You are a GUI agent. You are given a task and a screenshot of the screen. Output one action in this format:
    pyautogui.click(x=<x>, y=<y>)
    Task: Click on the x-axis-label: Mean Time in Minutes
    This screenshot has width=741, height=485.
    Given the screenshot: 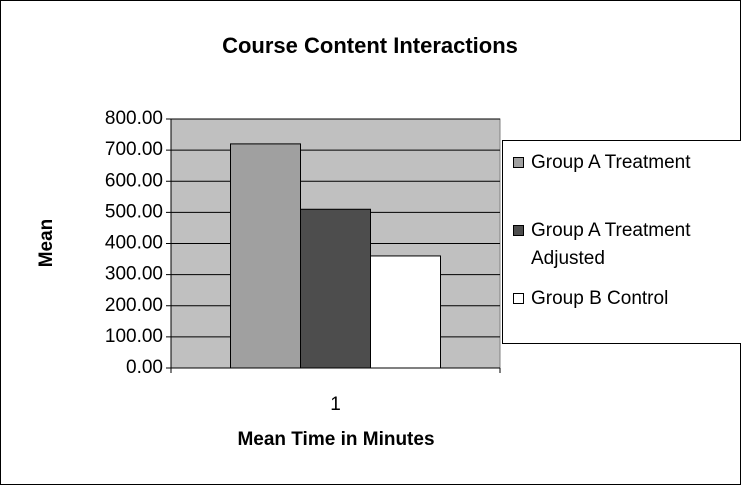 What is the action you would take?
    pyautogui.click(x=335, y=439)
    